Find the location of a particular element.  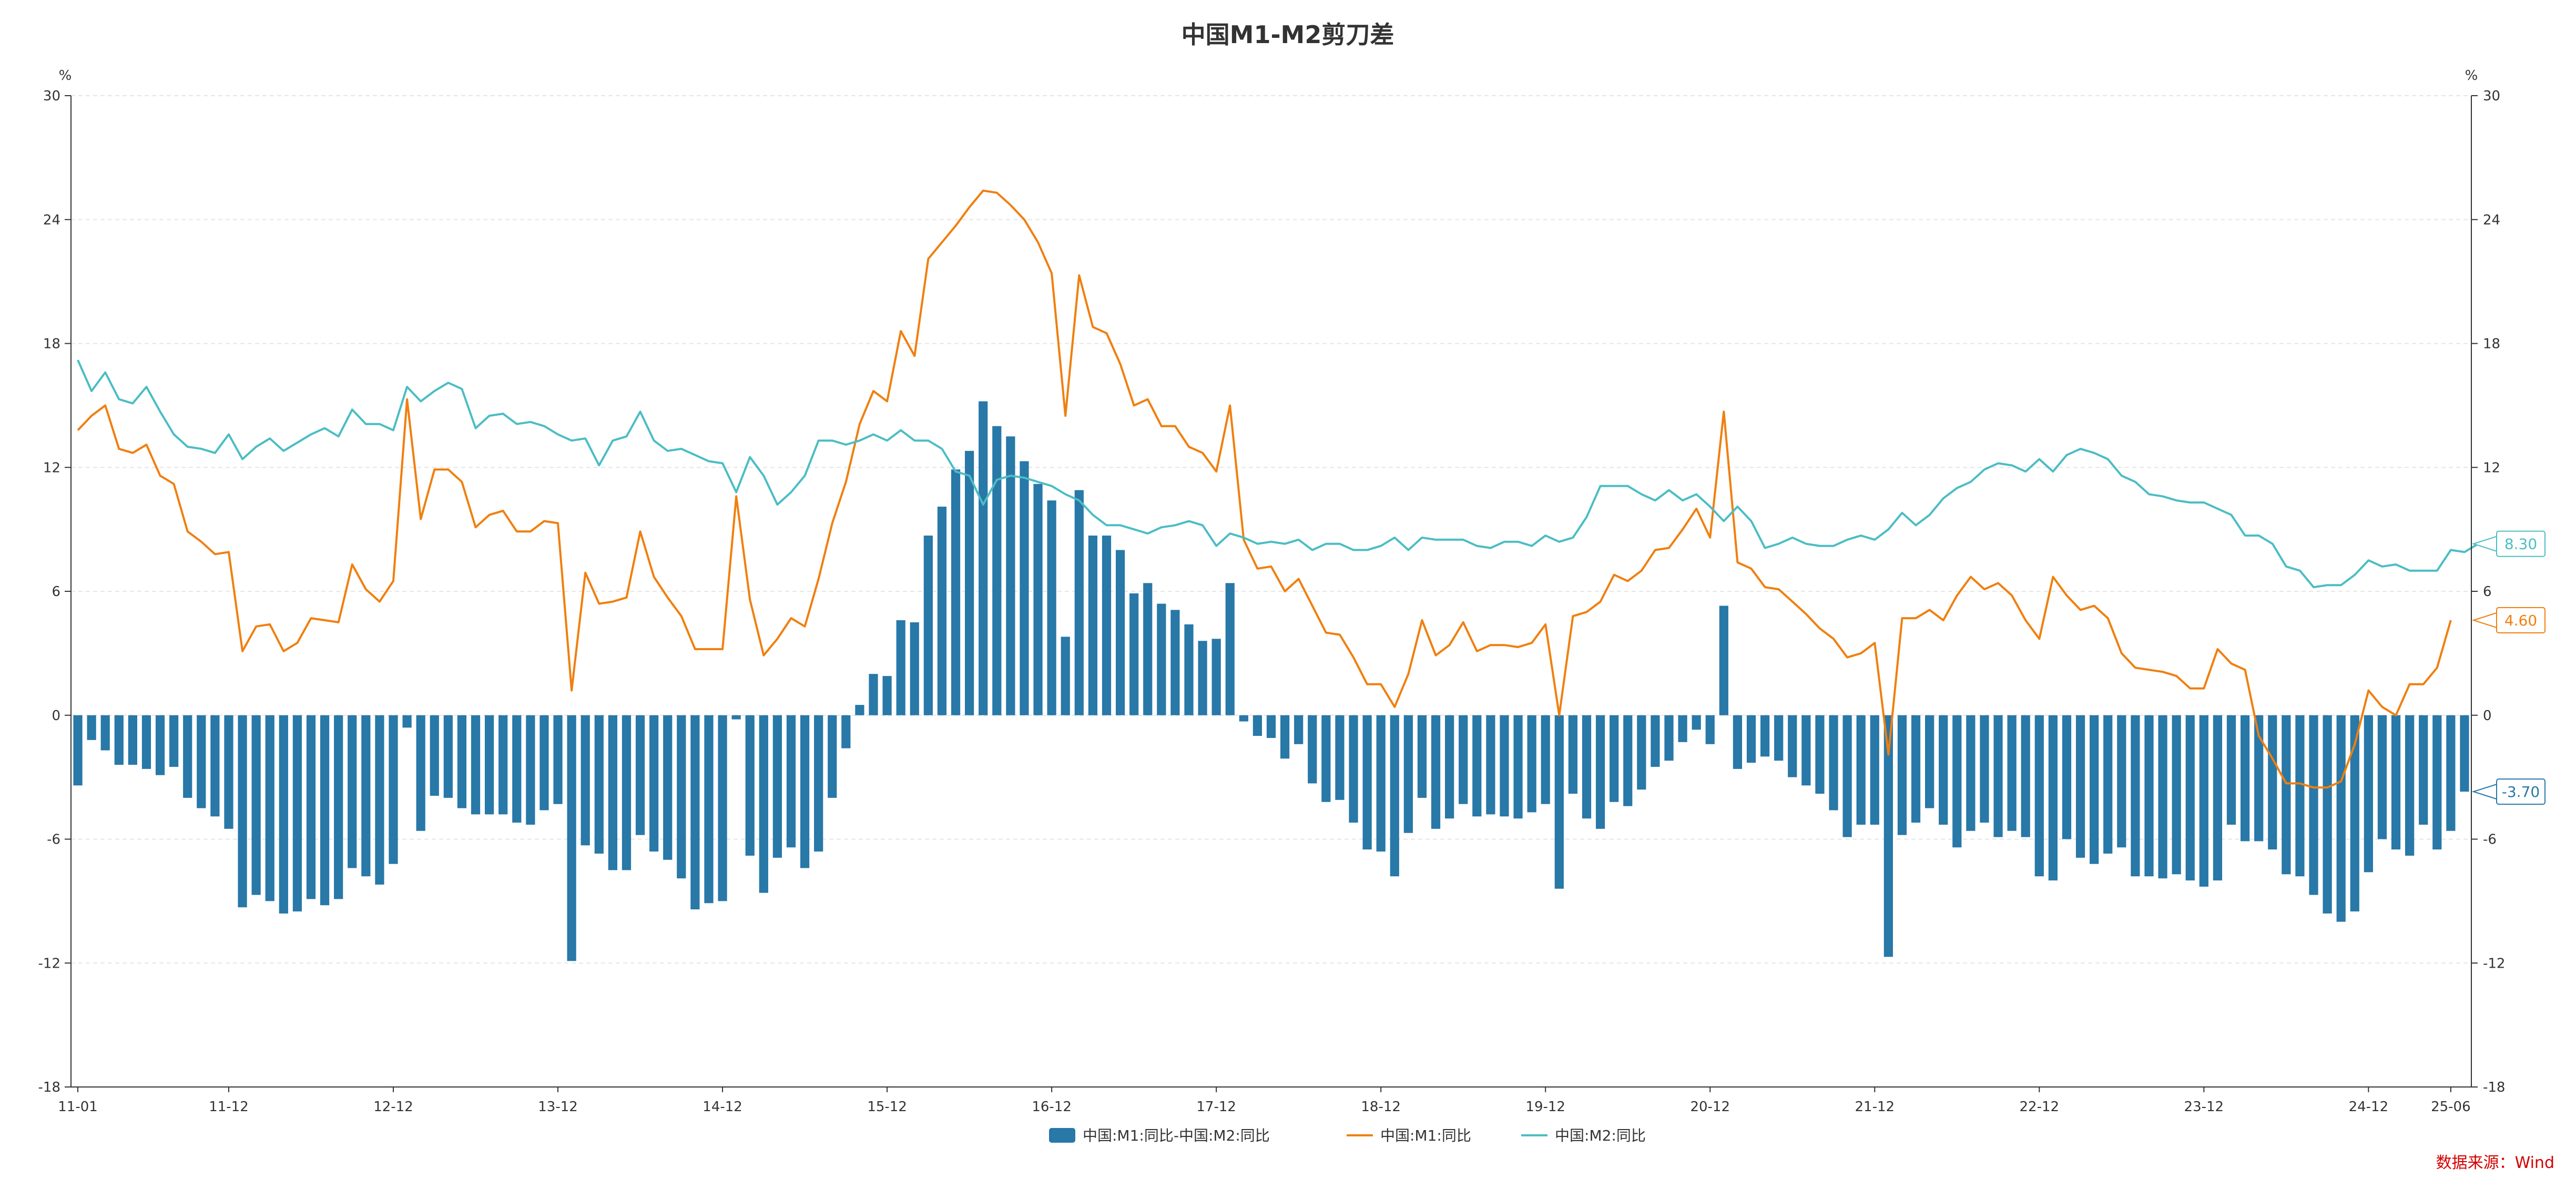

x-tick-label: 17-12 is located at coordinates (1216, 1107).